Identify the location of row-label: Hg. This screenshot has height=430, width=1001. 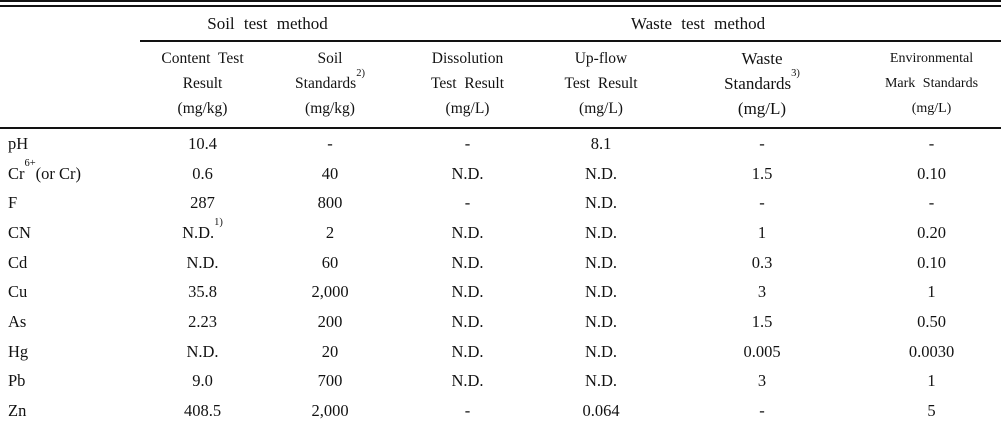
(70, 352).